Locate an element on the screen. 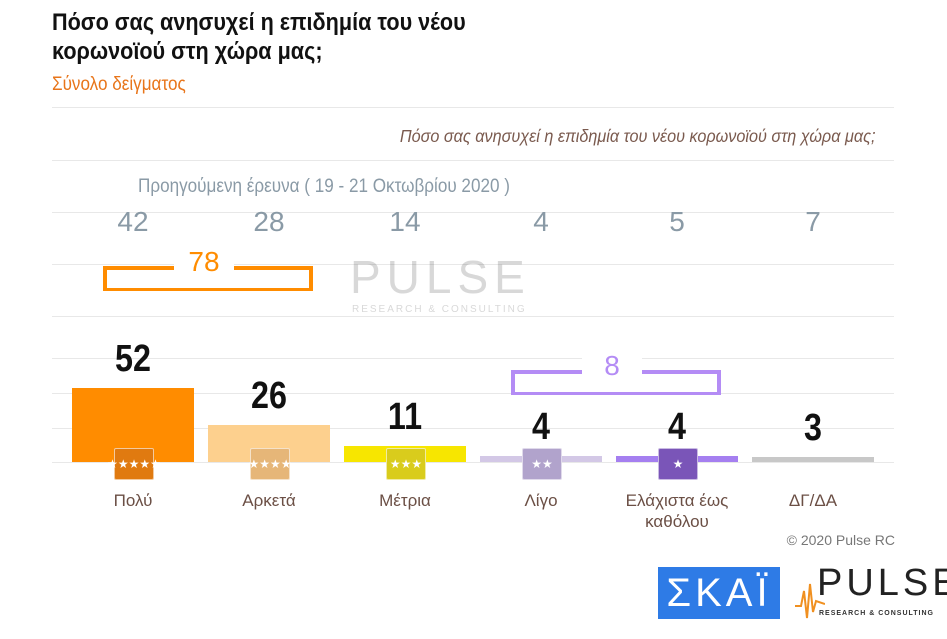  data-label: 52 is located at coordinates (133, 359).